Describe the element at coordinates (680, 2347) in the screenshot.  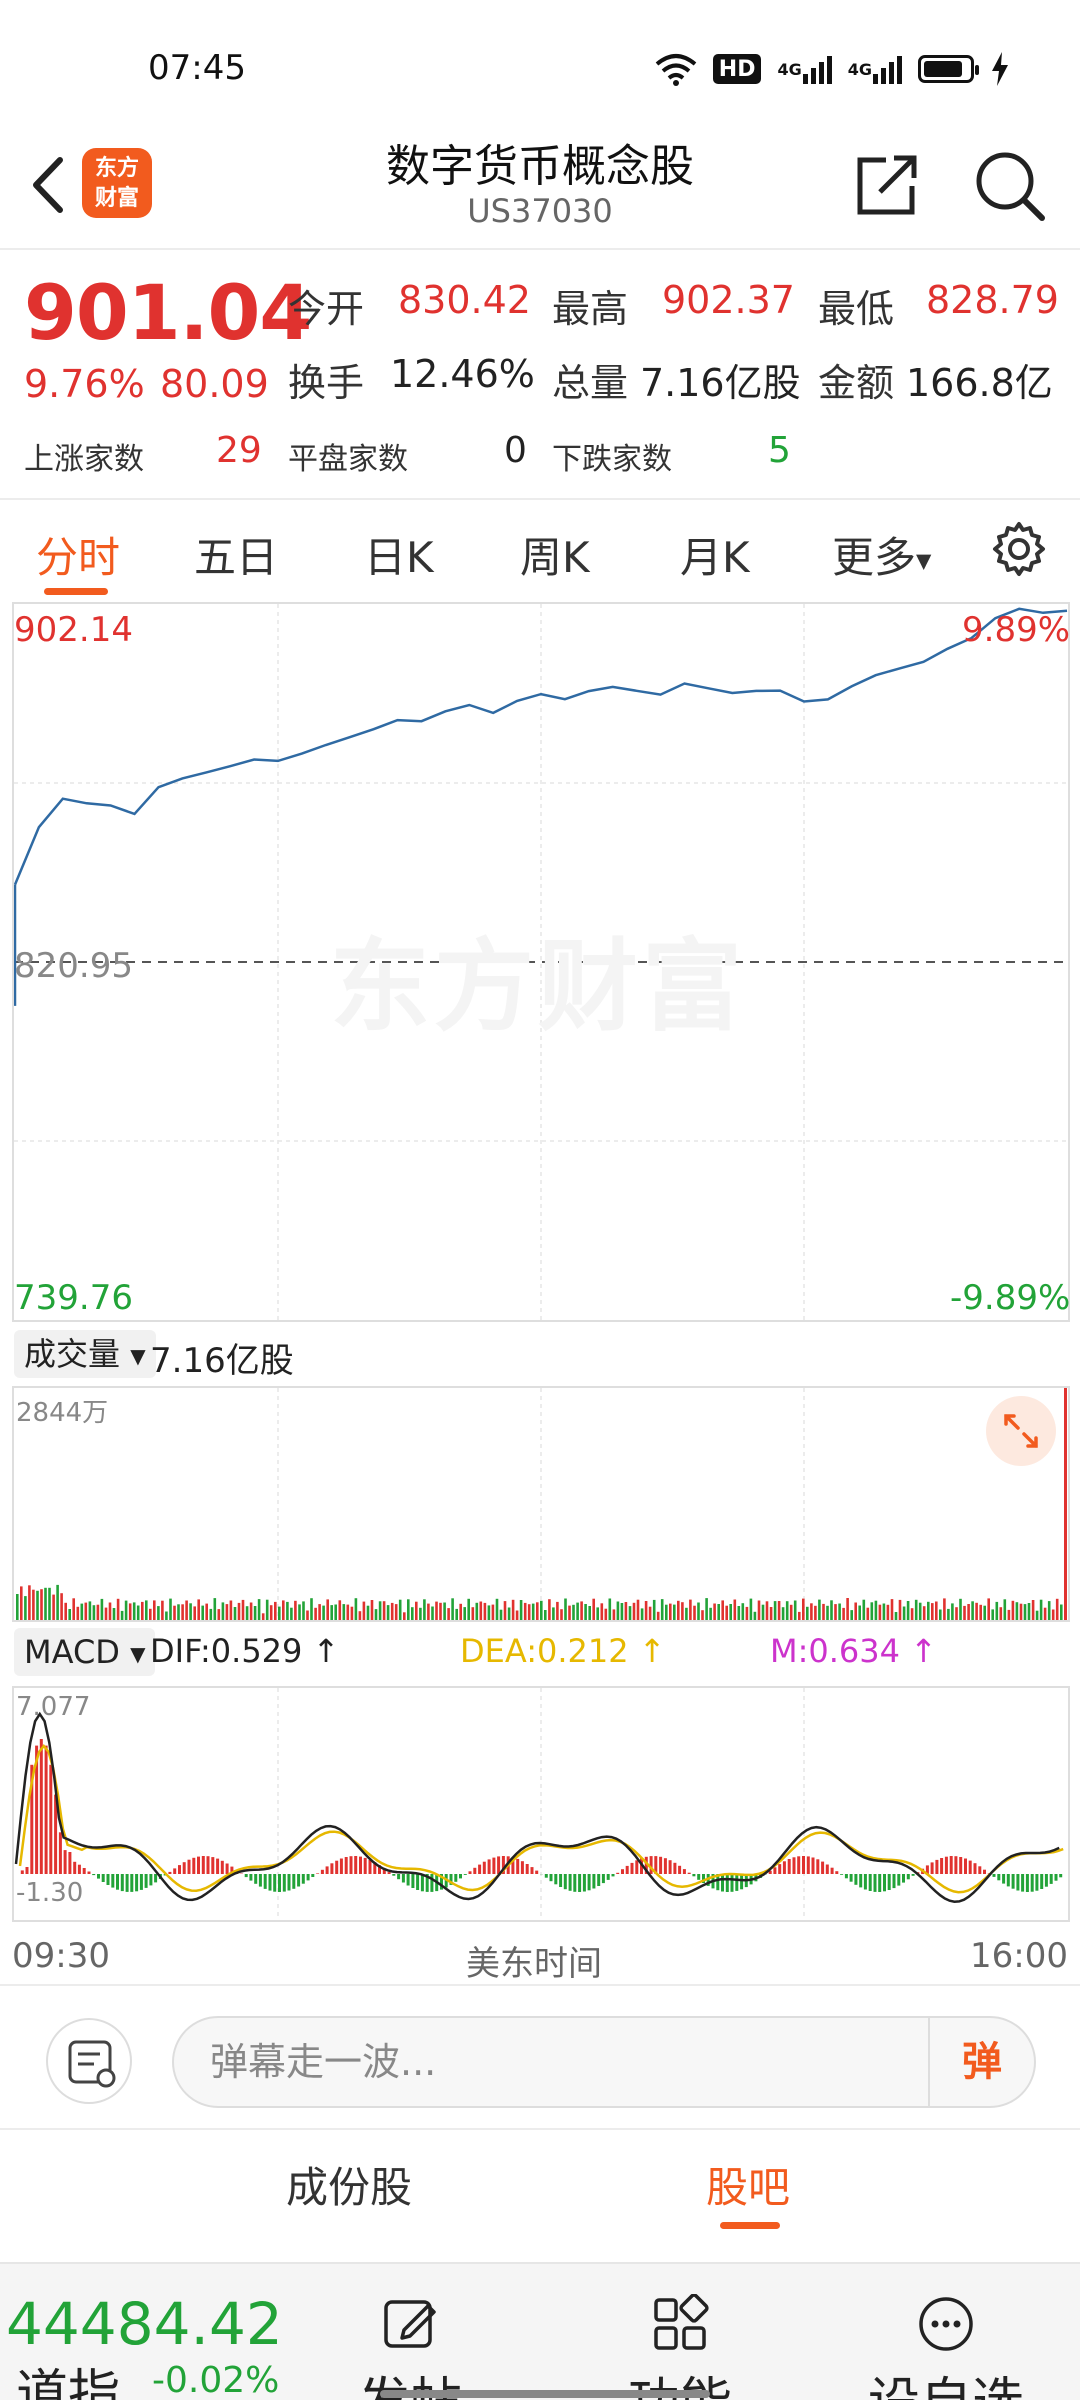
I see `functions-button: 功能` at that location.